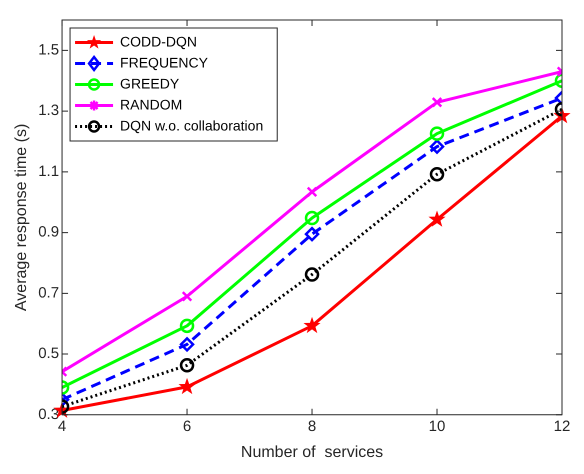 Image resolution: width=584 pixels, height=474 pixels. What do you see at coordinates (49, 232) in the screenshot?
I see `y-tick-label: 0.9` at bounding box center [49, 232].